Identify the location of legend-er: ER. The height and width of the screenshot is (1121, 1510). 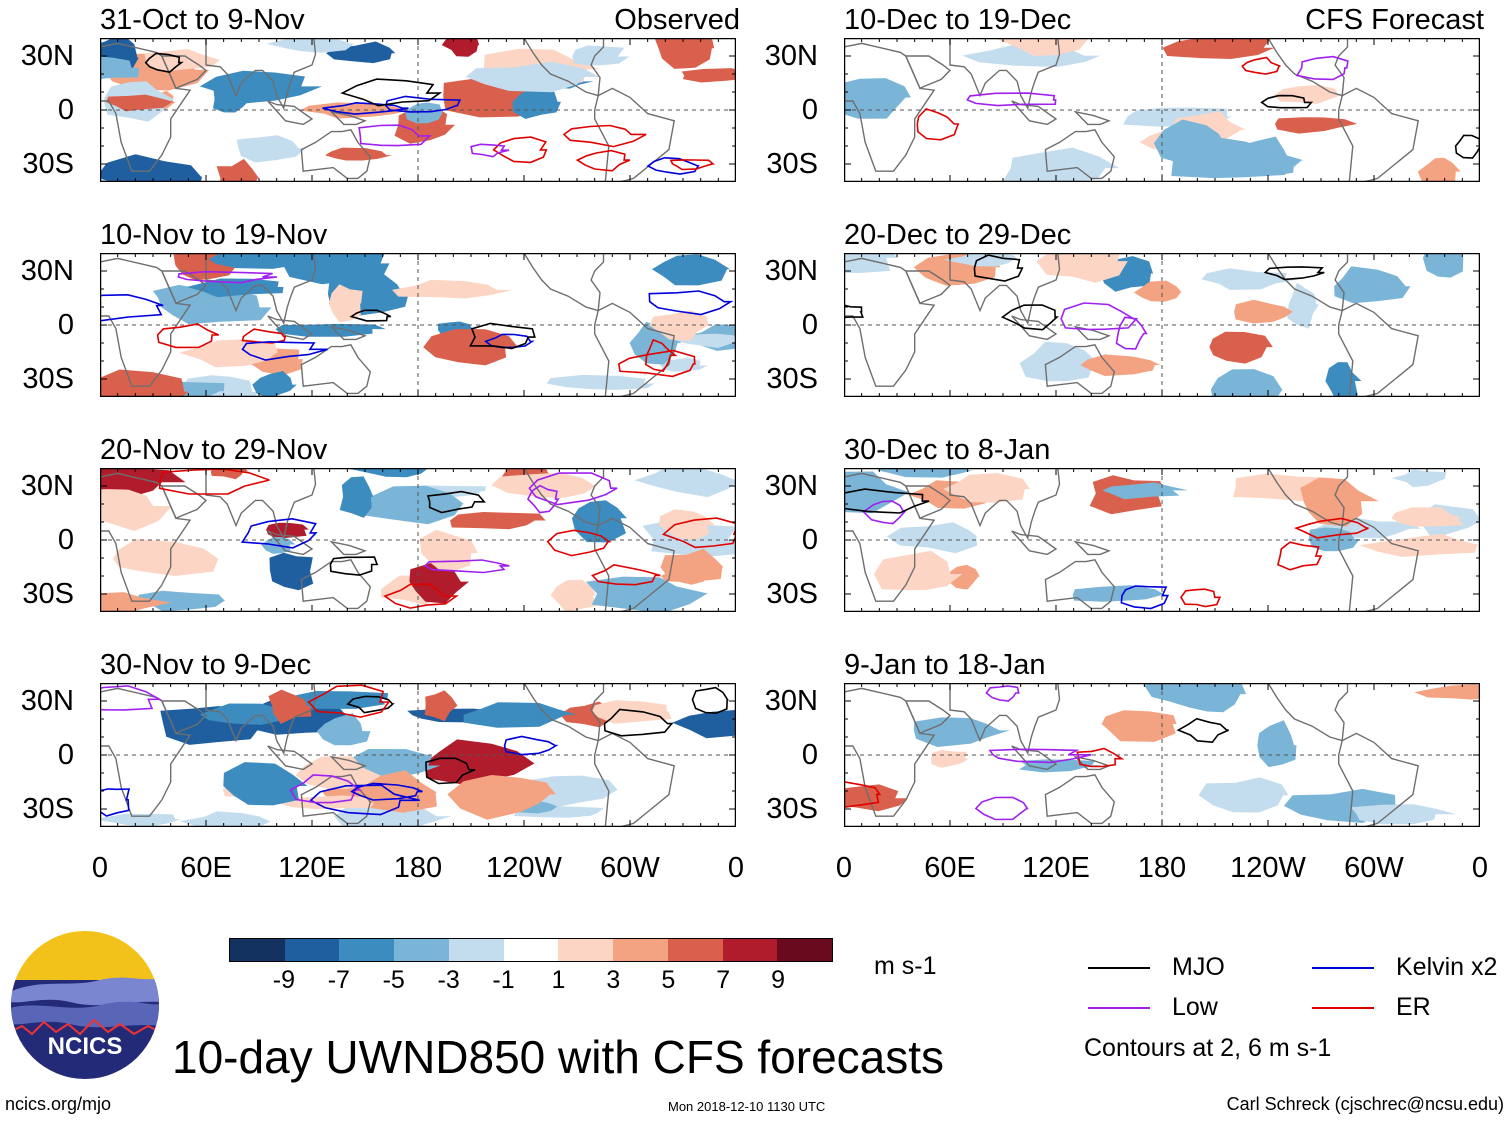
(1371, 1007).